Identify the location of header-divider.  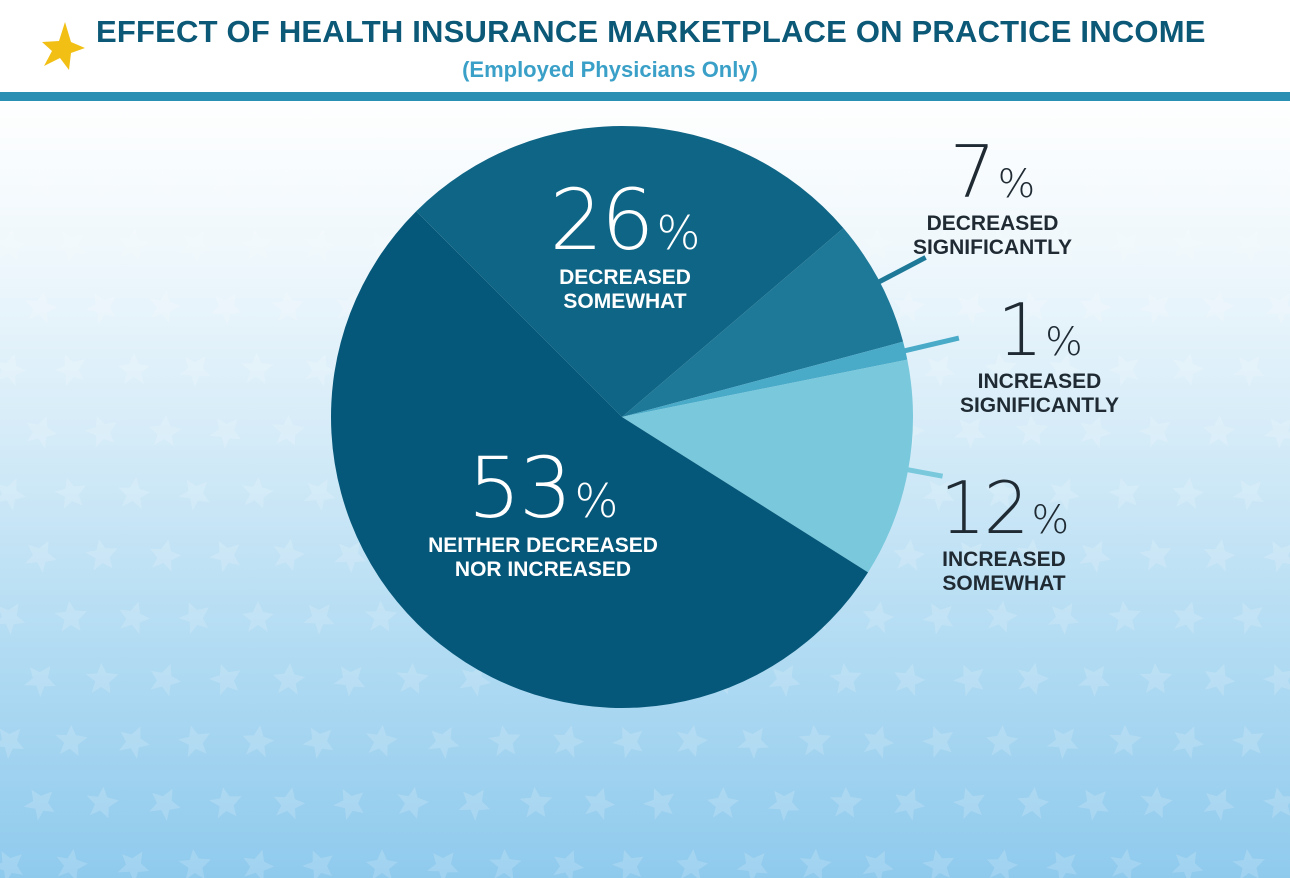
(645, 96).